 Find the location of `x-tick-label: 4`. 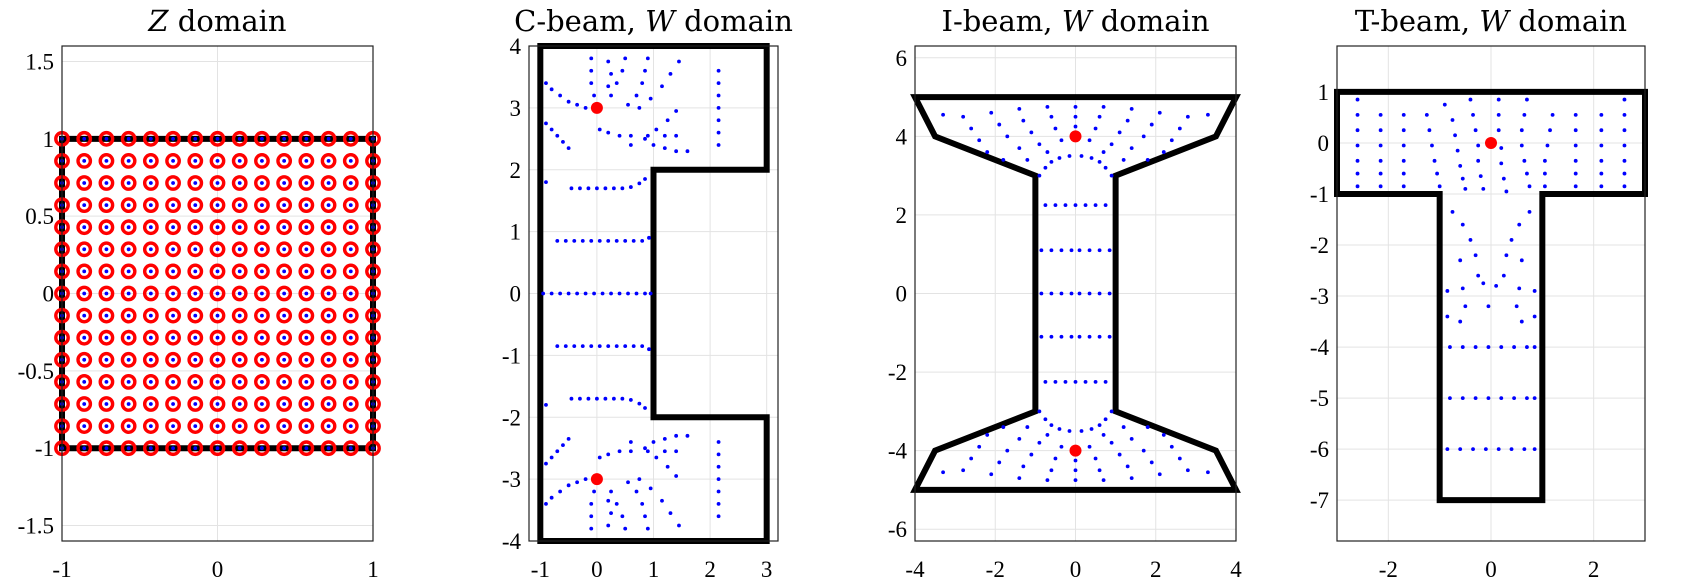

x-tick-label: 4 is located at coordinates (1236, 569).